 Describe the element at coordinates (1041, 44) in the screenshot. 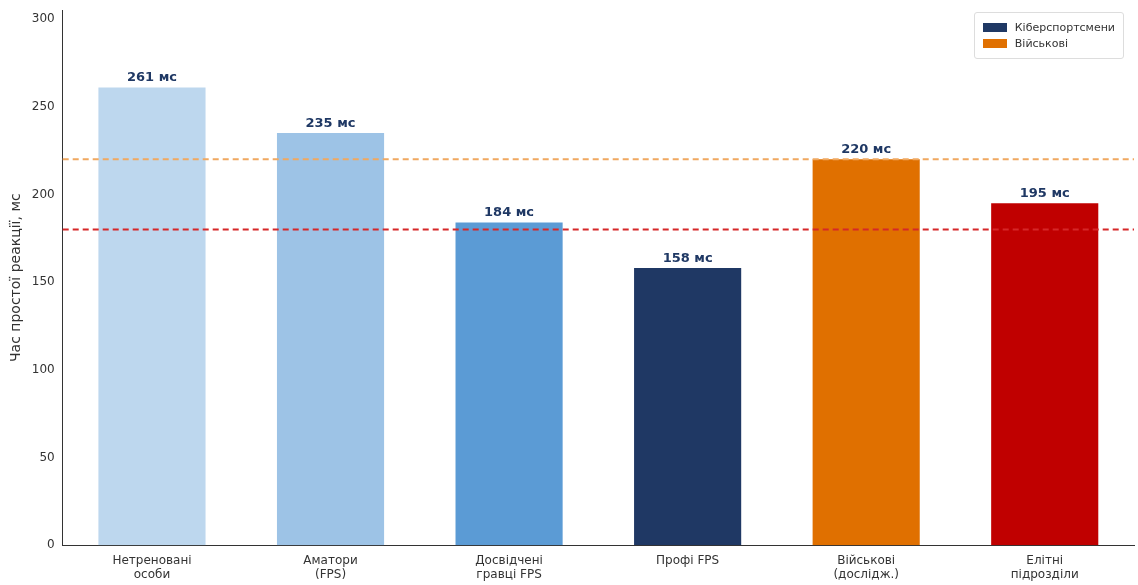

I see `legend-label: Військові` at that location.